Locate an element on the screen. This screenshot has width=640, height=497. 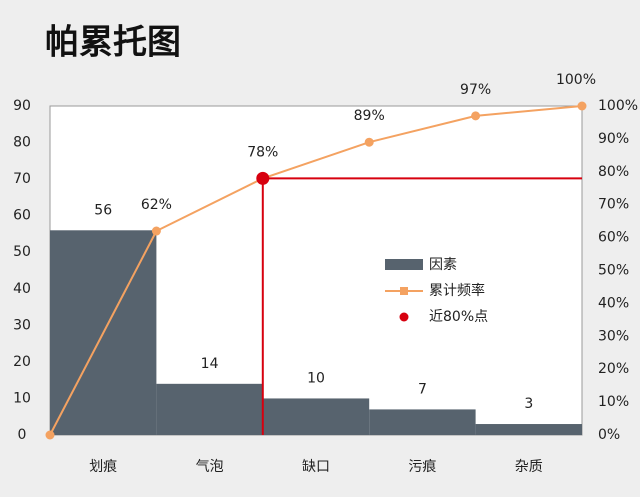
x-tick-label: 杂质 is located at coordinates (529, 467).